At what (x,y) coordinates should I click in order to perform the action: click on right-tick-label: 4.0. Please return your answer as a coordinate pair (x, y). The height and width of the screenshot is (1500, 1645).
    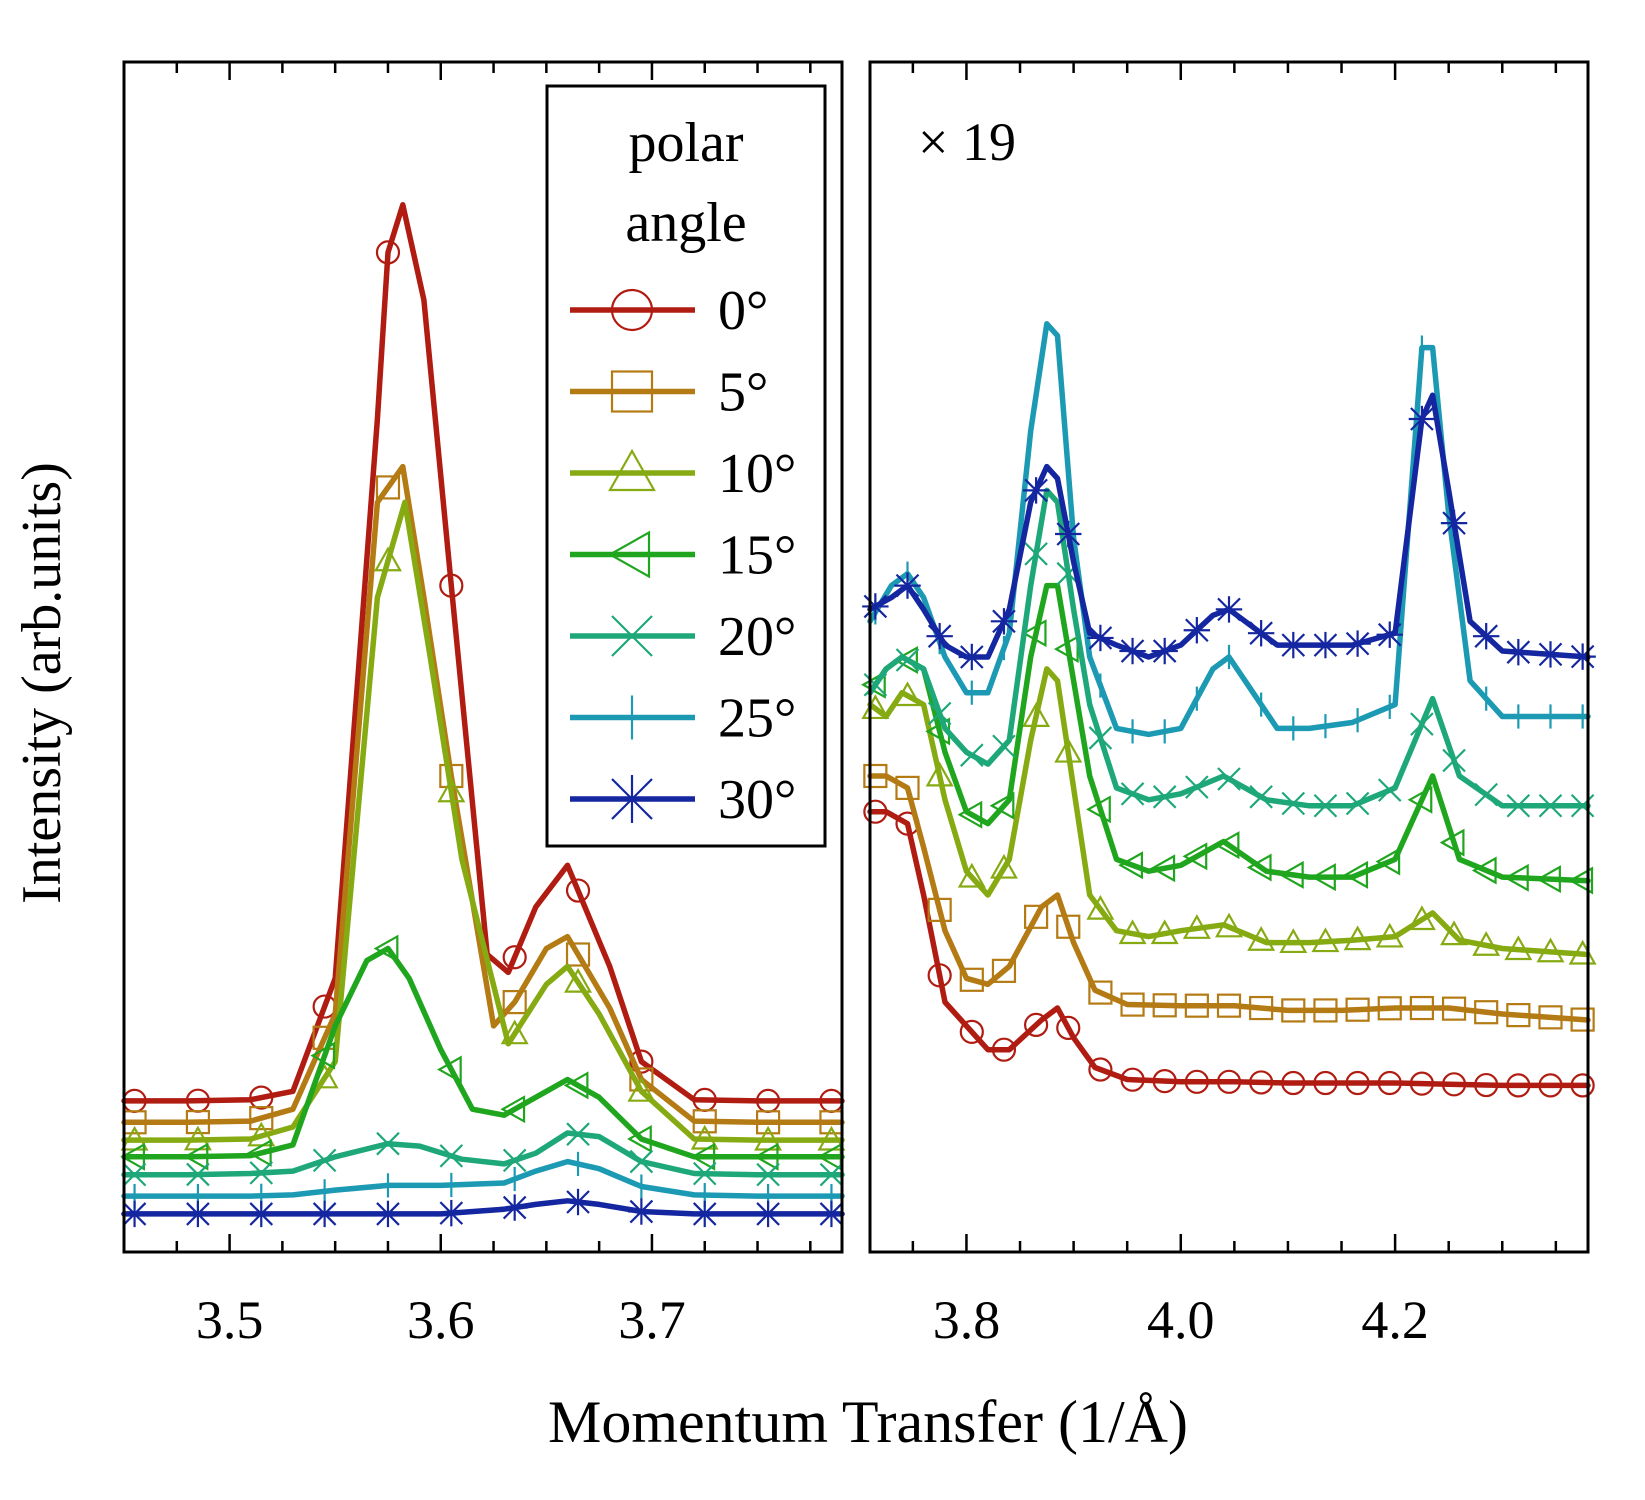
    Looking at the image, I should click on (1181, 1320).